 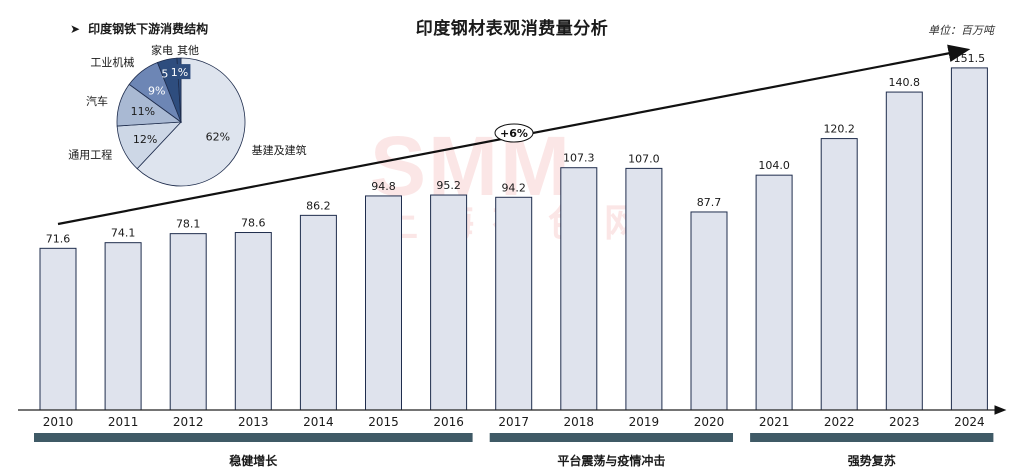 What do you see at coordinates (162, 50) in the screenshot?
I see `pie-slice-name: 家电` at bounding box center [162, 50].